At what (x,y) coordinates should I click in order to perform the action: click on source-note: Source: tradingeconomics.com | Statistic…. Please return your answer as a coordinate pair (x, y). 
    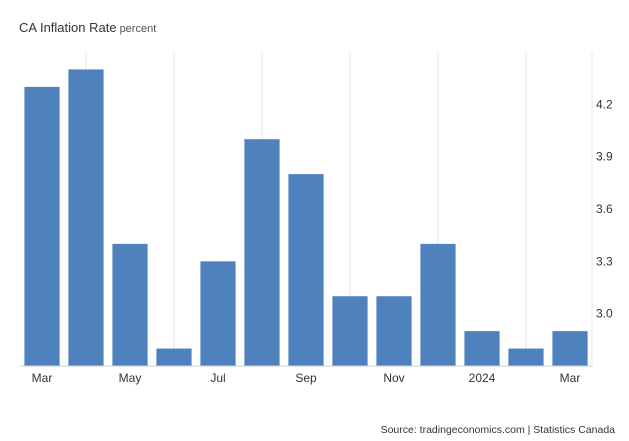
    Looking at the image, I should click on (497, 430).